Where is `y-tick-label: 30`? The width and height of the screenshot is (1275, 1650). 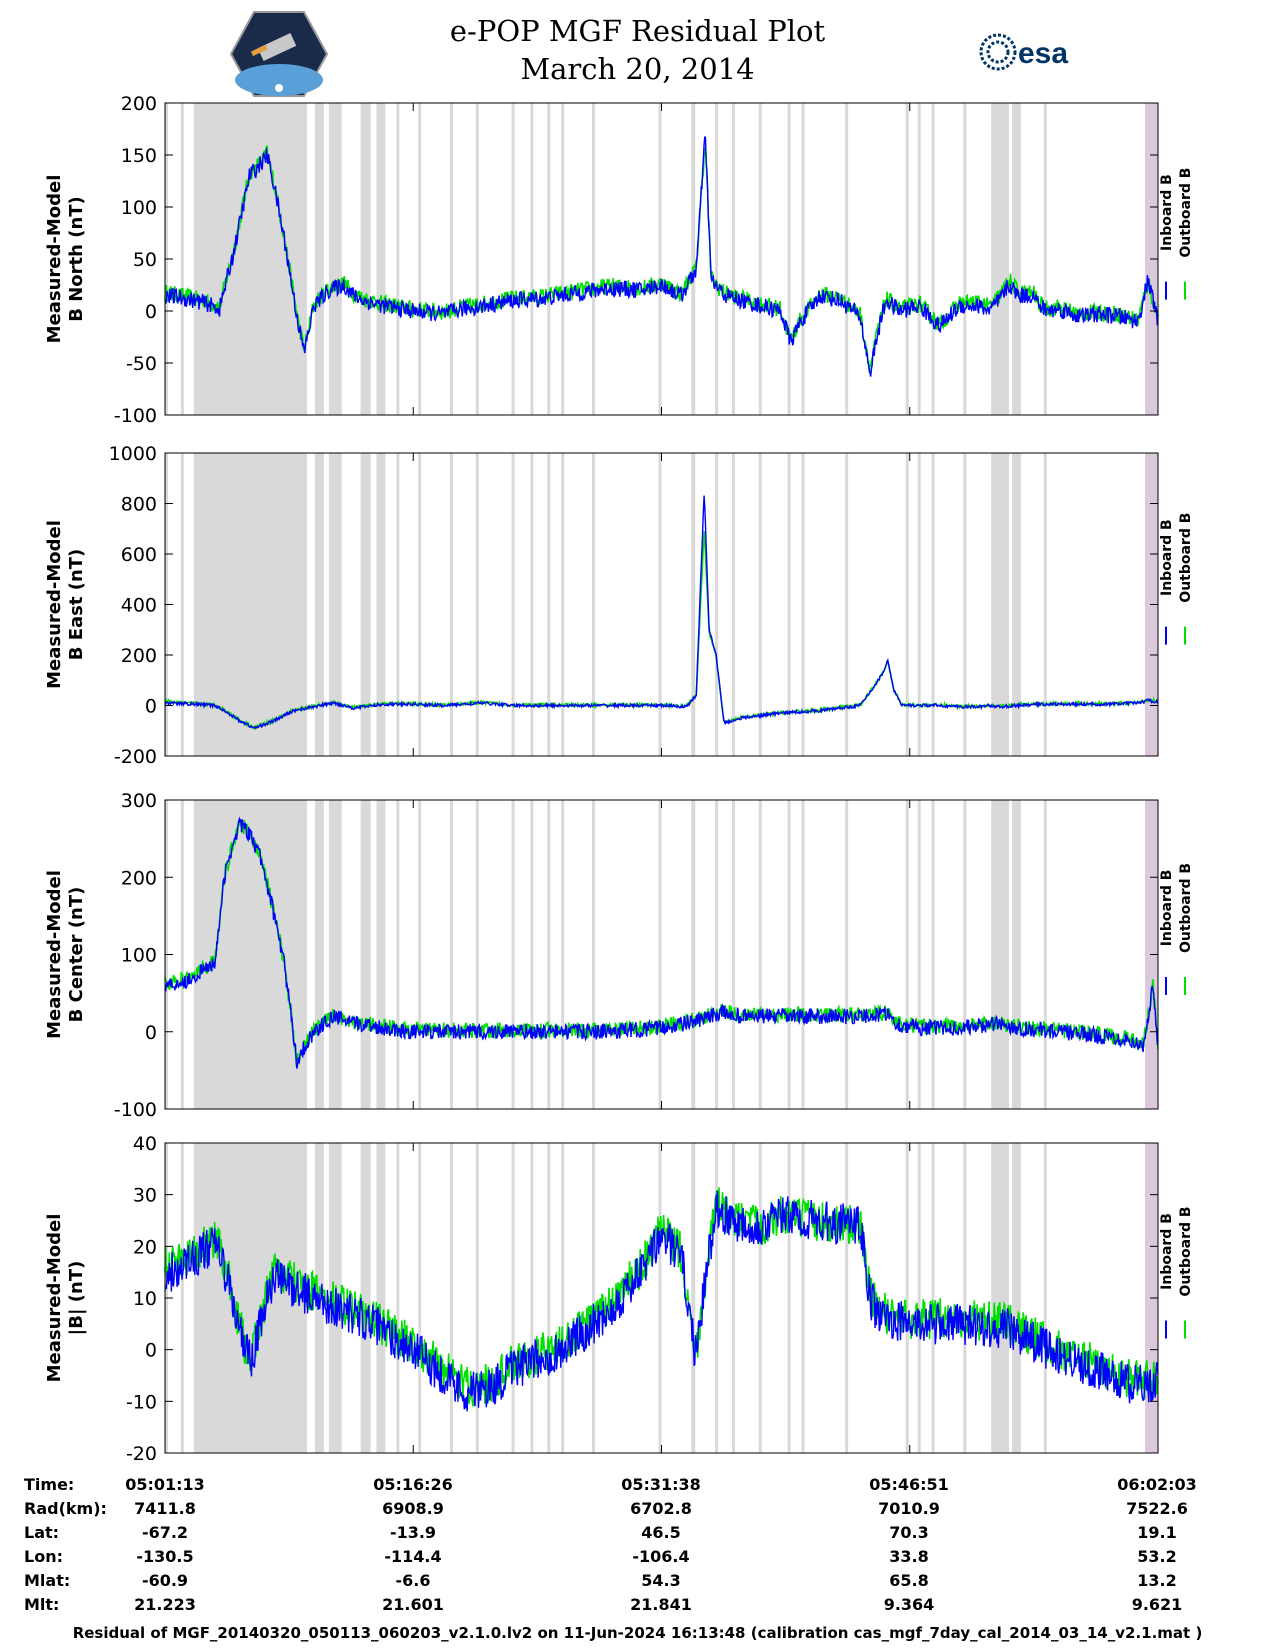 y-tick-label: 30 is located at coordinates (145, 1196).